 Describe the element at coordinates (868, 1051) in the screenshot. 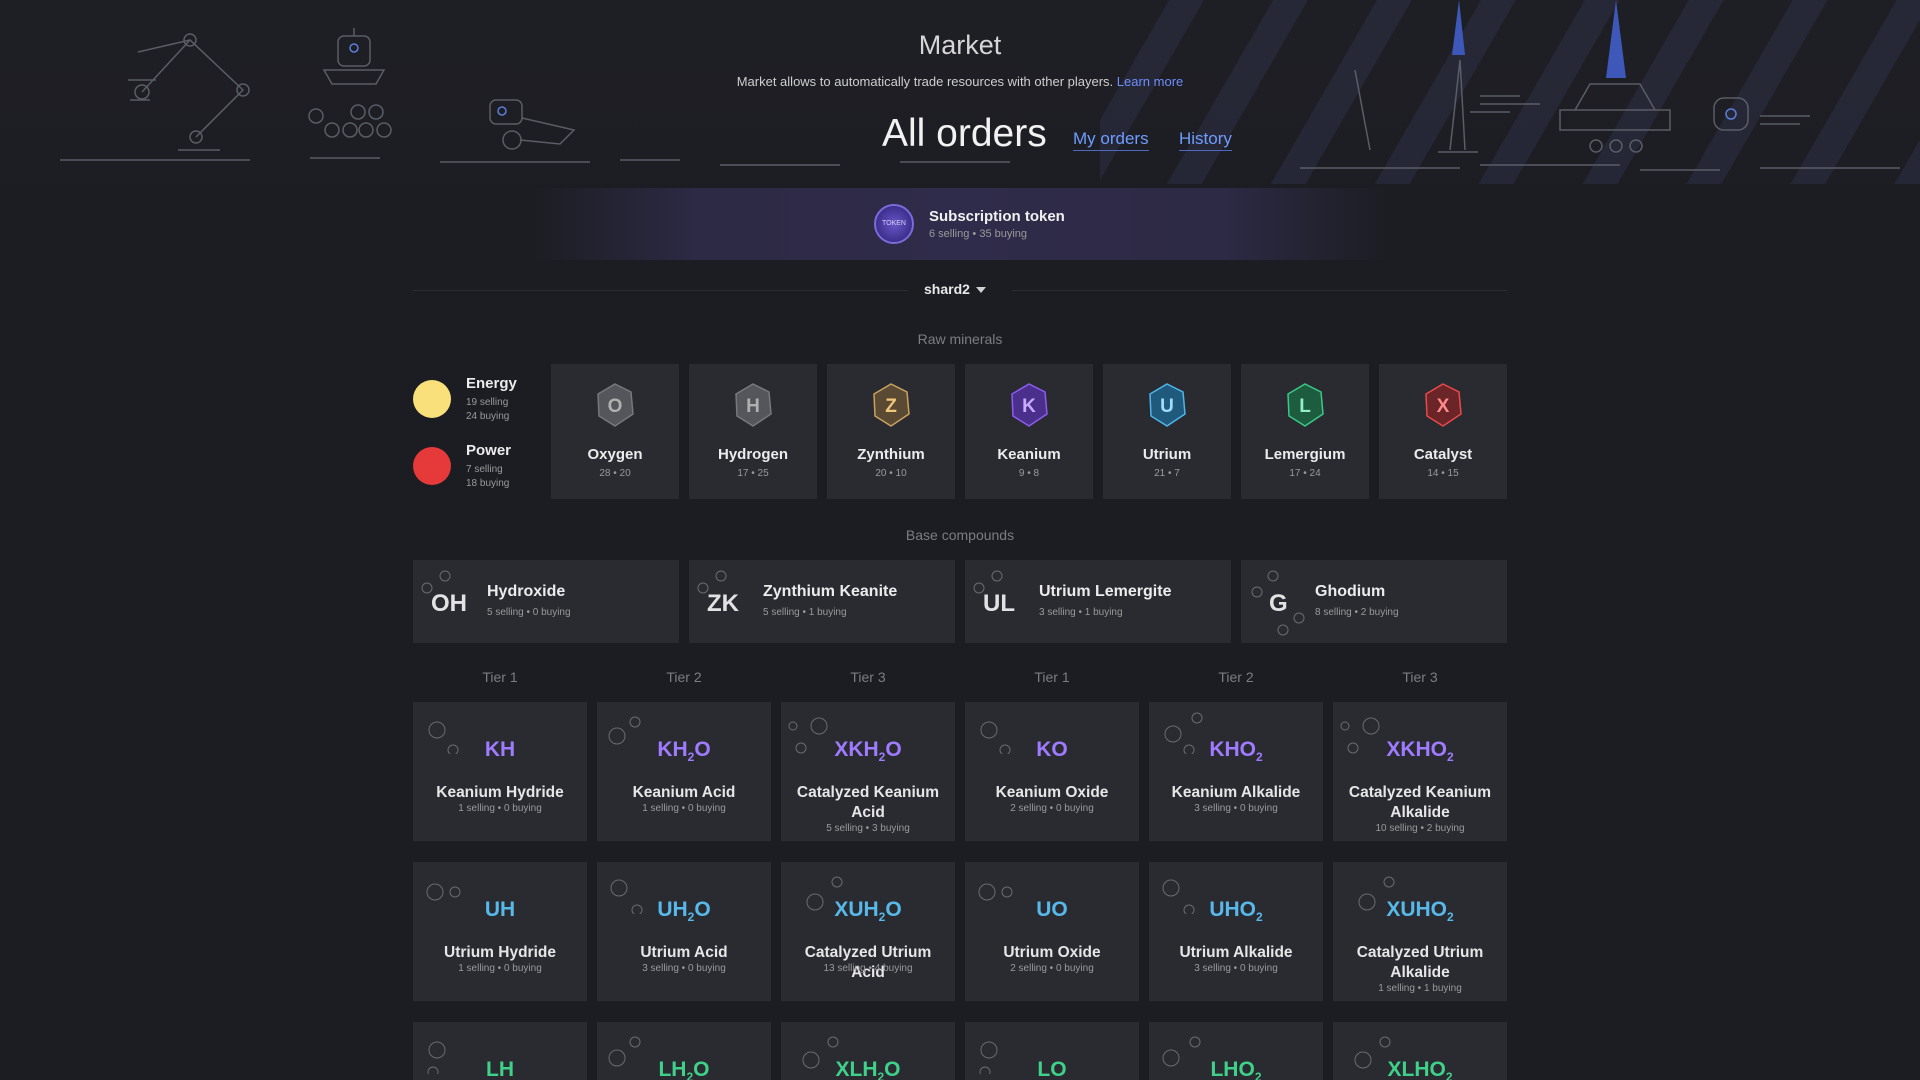

I see `boost-card-xlh2o: XLH2O` at that location.